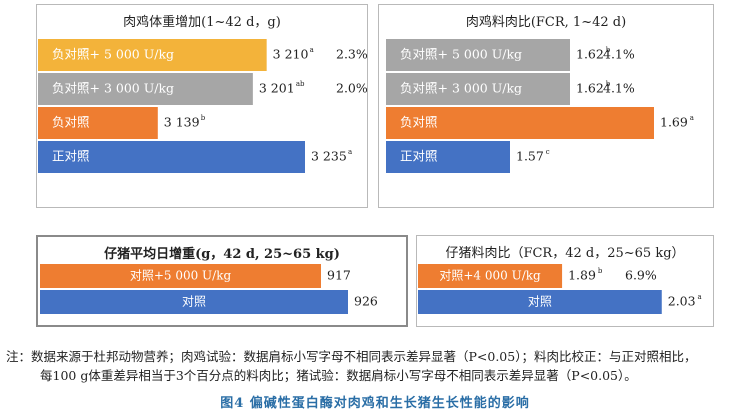 The height and width of the screenshot is (414, 750). Describe the element at coordinates (222, 254) in the screenshot. I see `chart-title: 仔猪平均日增重(g，42 d, 25~65 kg)` at that location.